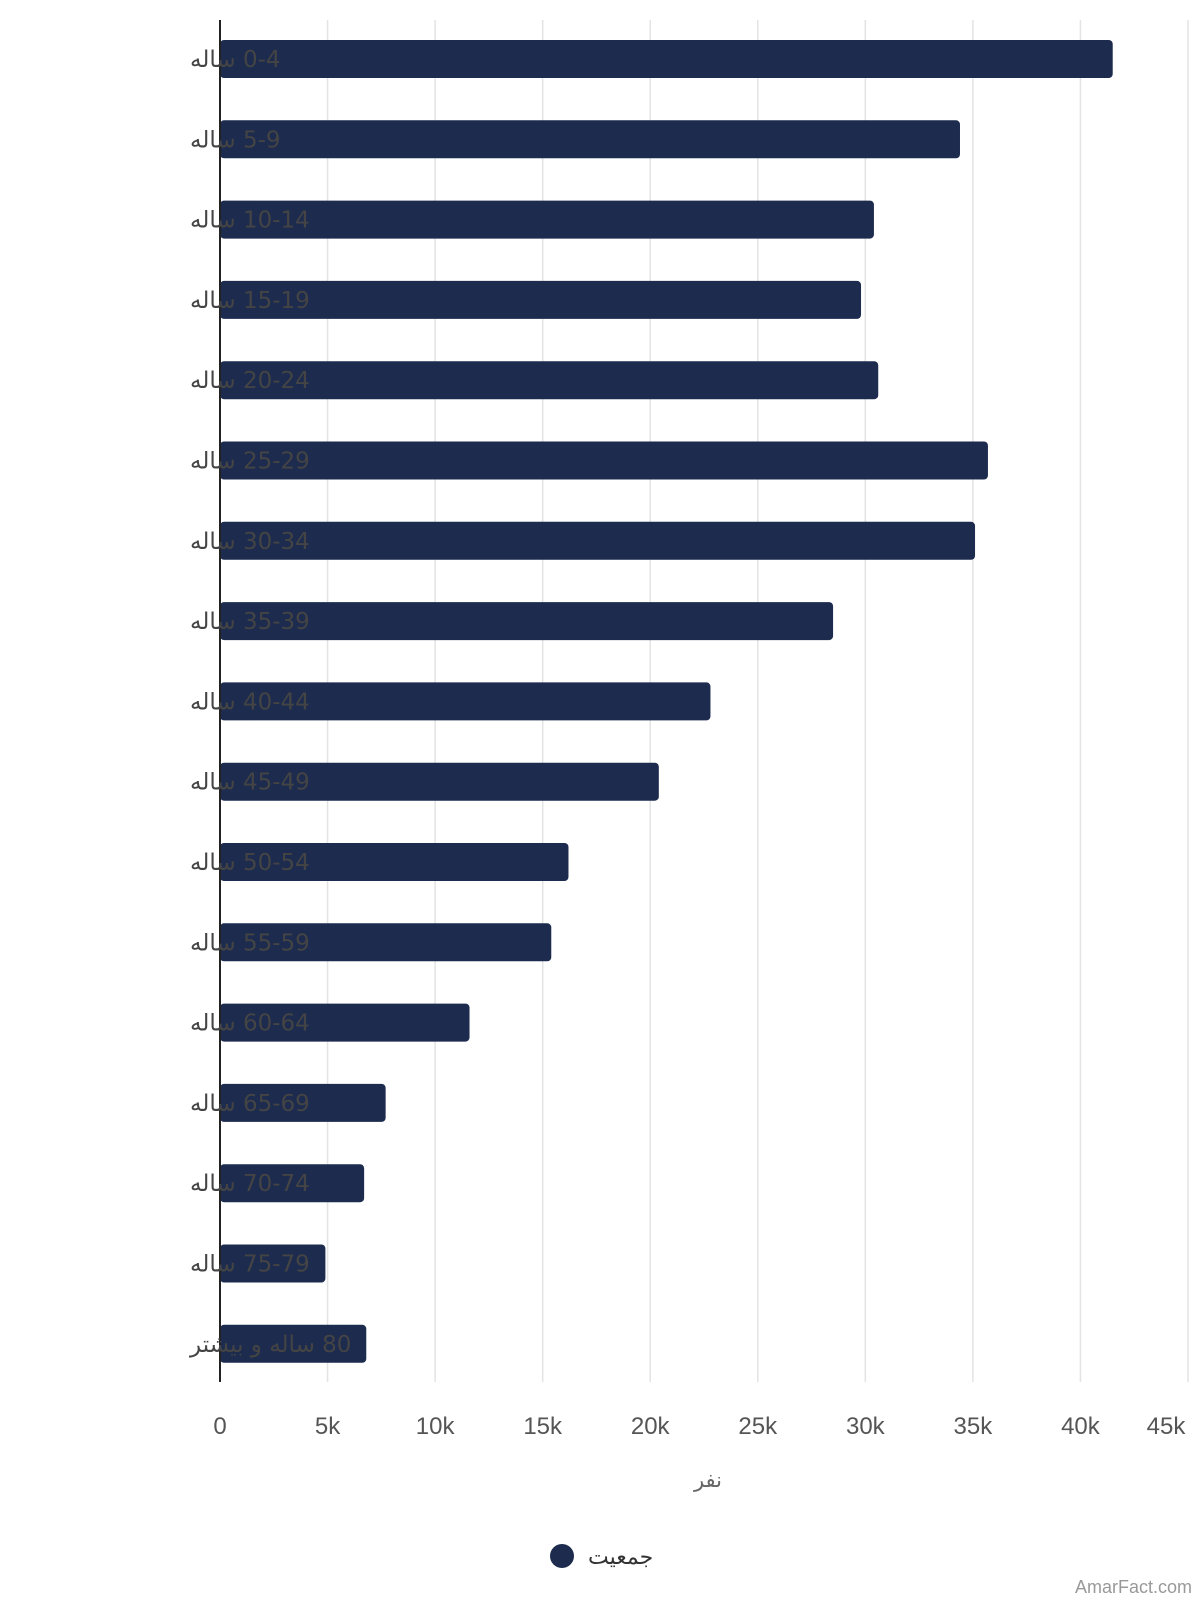 The height and width of the screenshot is (1600, 1200). Describe the element at coordinates (250, 943) in the screenshot. I see `category-label: 55-59 ساله` at that location.